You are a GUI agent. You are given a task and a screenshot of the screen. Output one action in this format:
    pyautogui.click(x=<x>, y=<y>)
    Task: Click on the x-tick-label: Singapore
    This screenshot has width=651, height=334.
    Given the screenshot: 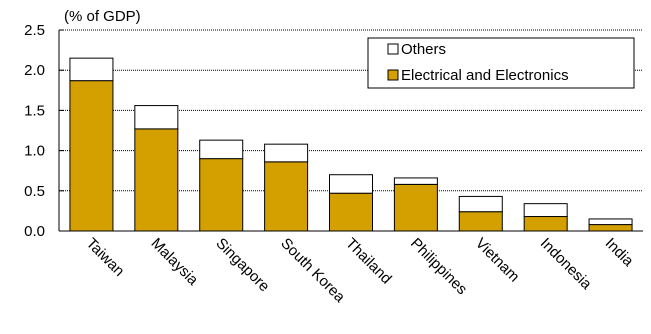 What is the action you would take?
    pyautogui.click(x=242, y=265)
    